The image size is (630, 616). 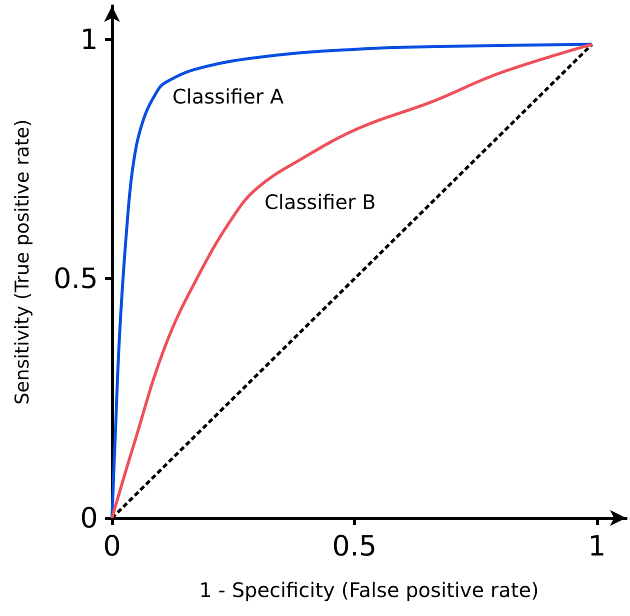 What do you see at coordinates (75, 279) in the screenshot?
I see `y-tick-label: 0.5` at bounding box center [75, 279].